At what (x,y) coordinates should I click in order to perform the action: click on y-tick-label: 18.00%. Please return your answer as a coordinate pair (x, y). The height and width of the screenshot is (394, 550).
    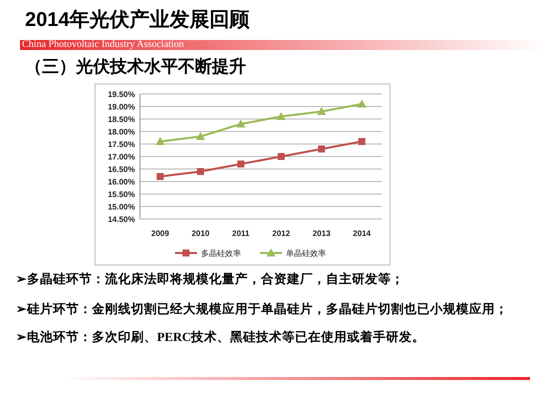
    Looking at the image, I should click on (121, 132).